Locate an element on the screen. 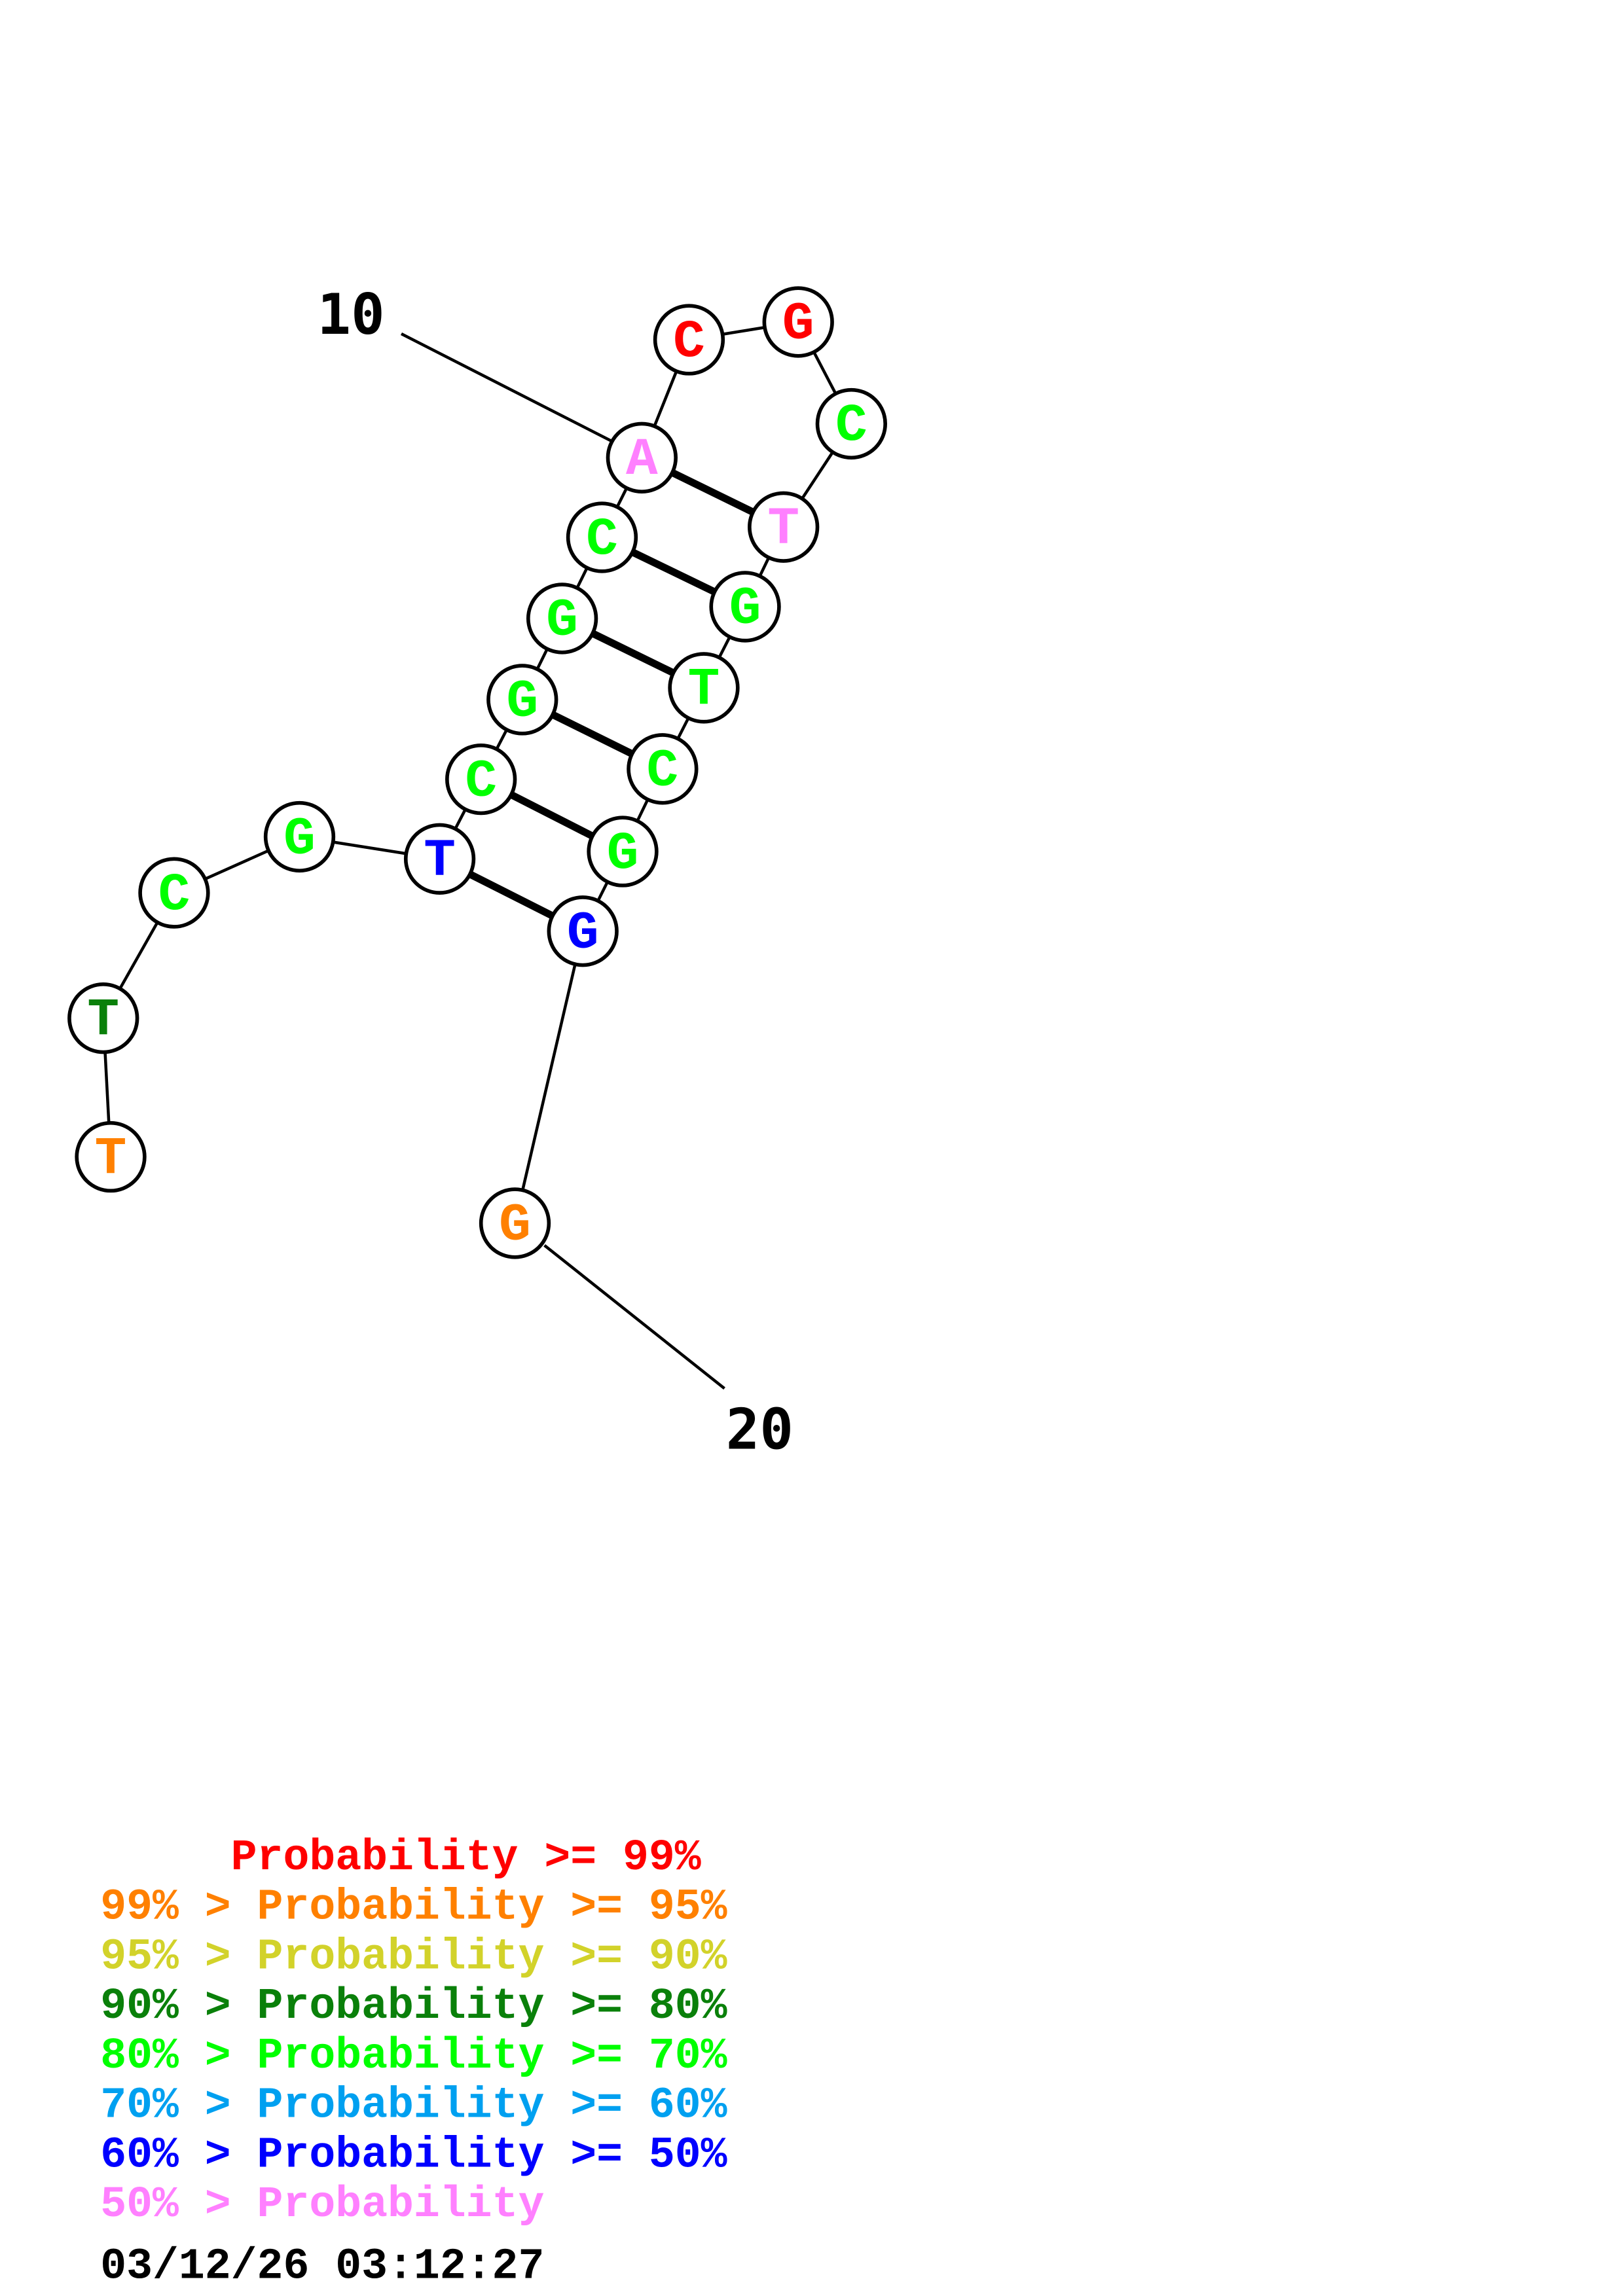 Image resolution: width=1623 pixels, height=2296 pixels. nucleotide-7: G is located at coordinates (522, 700).